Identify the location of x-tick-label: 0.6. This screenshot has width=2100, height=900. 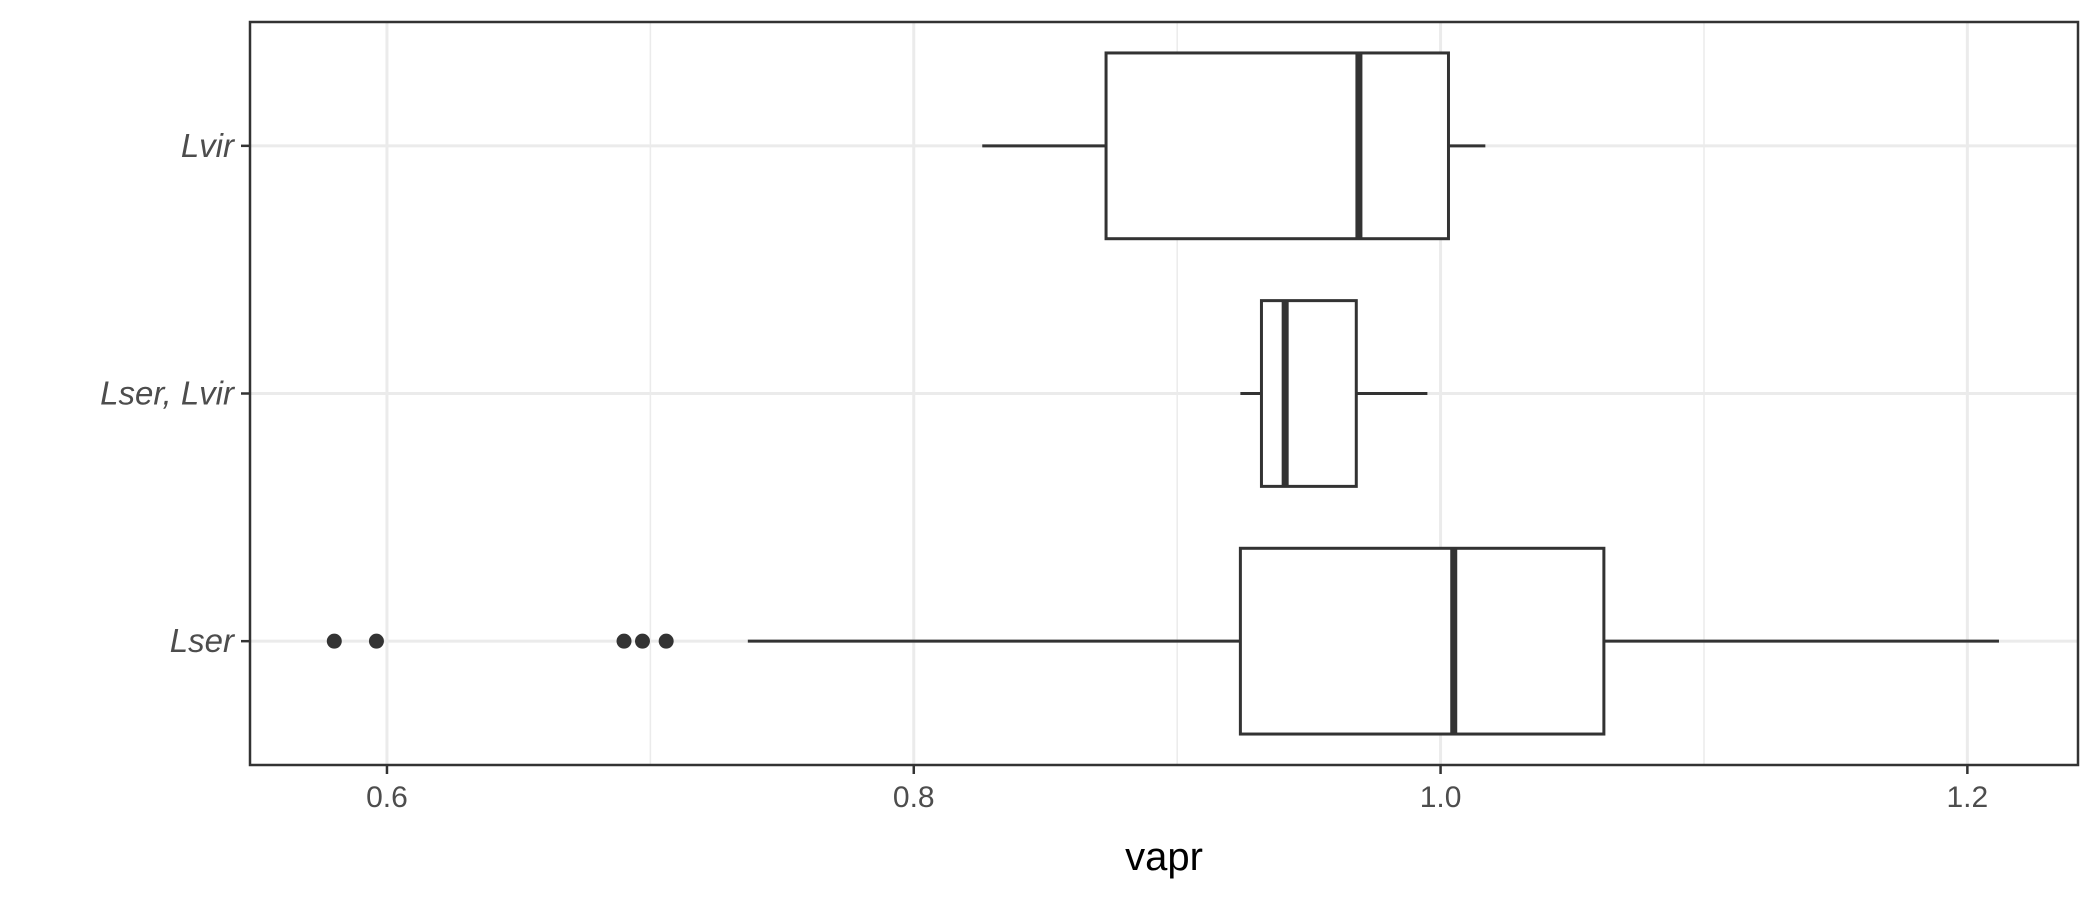
(387, 797).